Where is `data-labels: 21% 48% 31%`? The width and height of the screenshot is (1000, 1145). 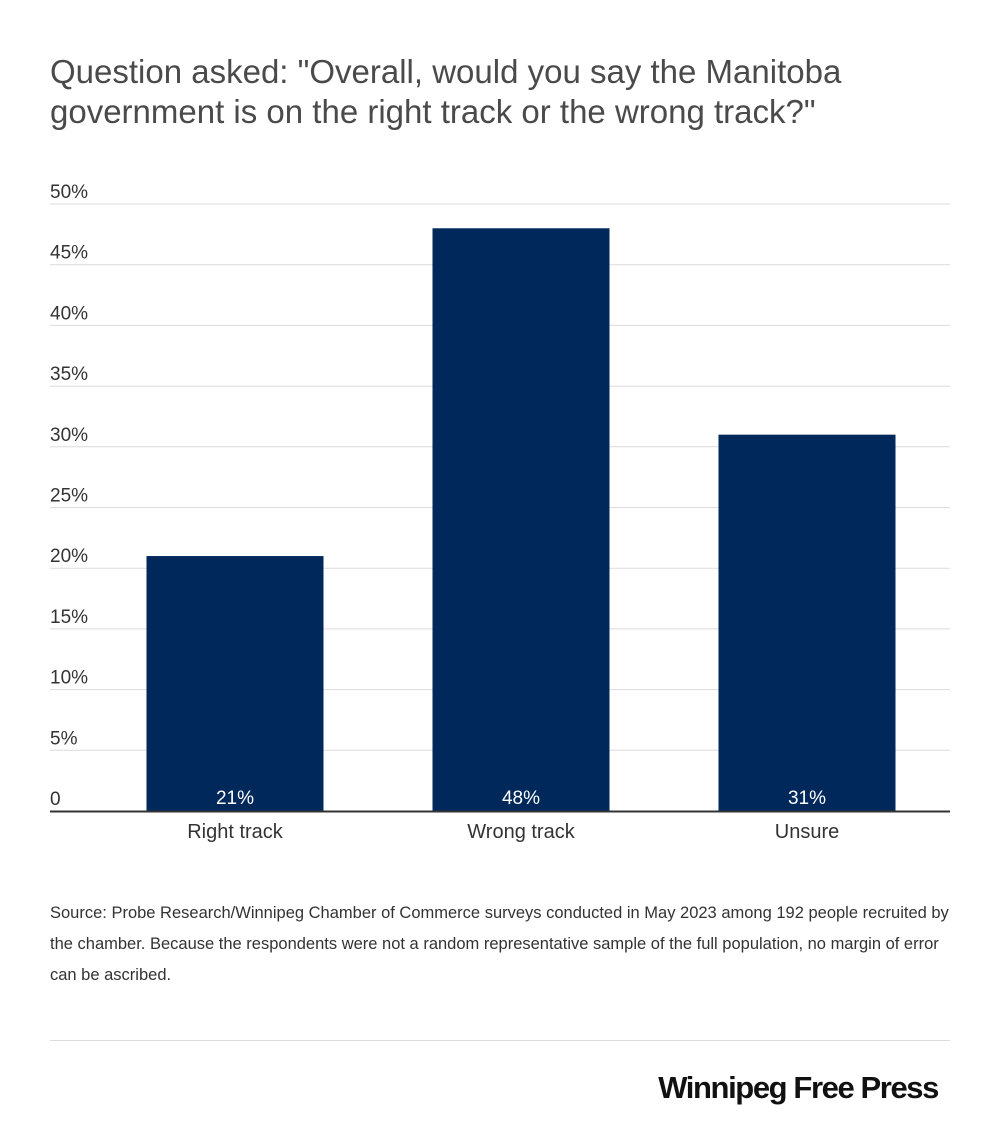
data-labels: 21% 48% 31% is located at coordinates (521, 798).